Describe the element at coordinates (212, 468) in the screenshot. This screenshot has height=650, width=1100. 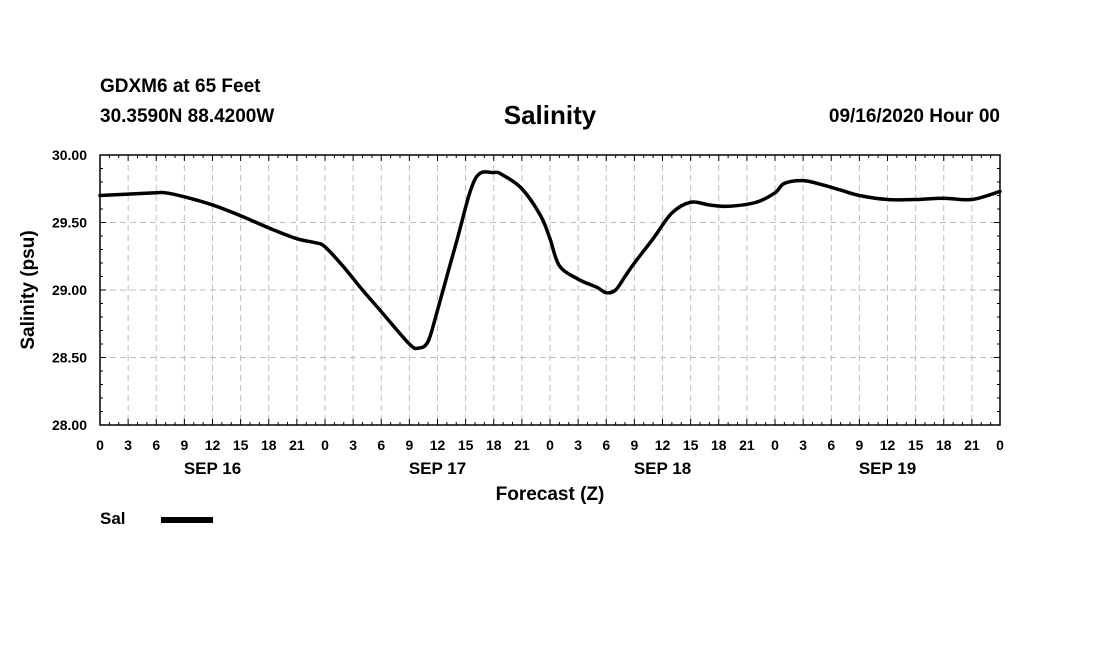
I see `day-label: SEP 16` at that location.